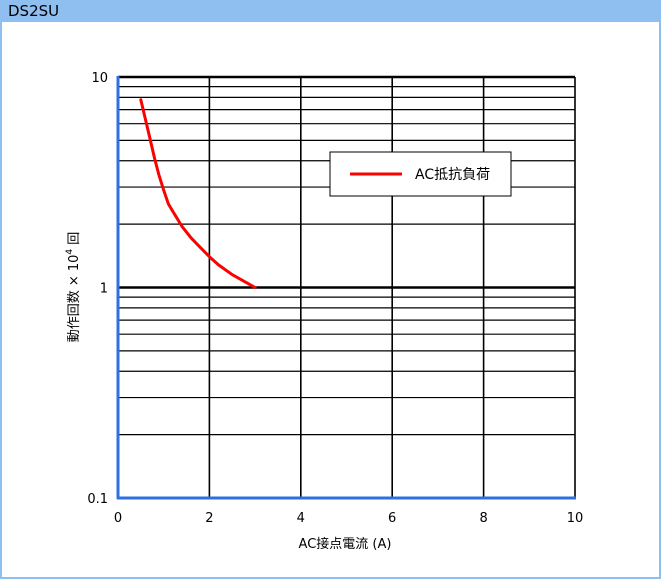 The height and width of the screenshot is (579, 661). I want to click on y-axis-label-suffix: 回, so click(74, 240).